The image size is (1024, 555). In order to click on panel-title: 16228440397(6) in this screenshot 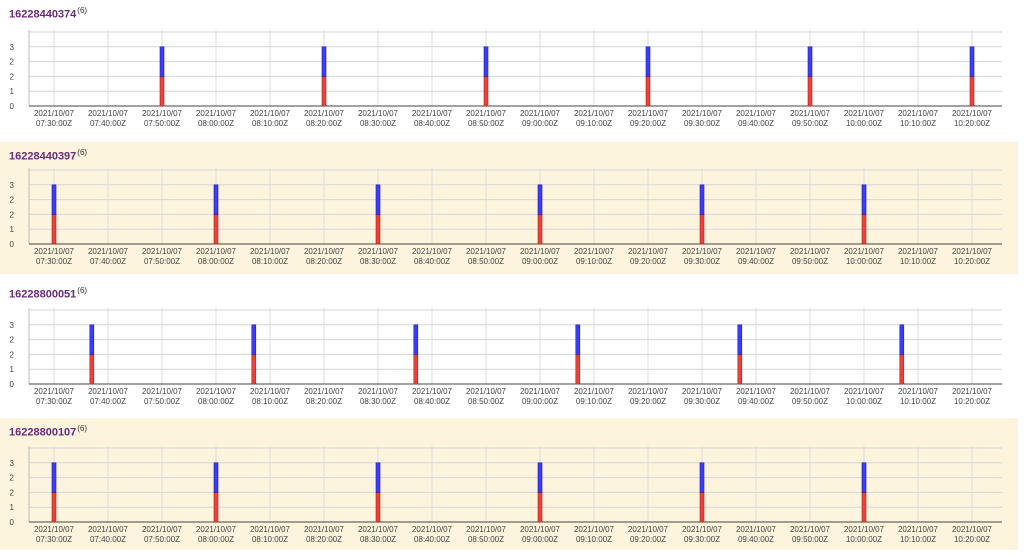, I will do `click(48, 155)`.